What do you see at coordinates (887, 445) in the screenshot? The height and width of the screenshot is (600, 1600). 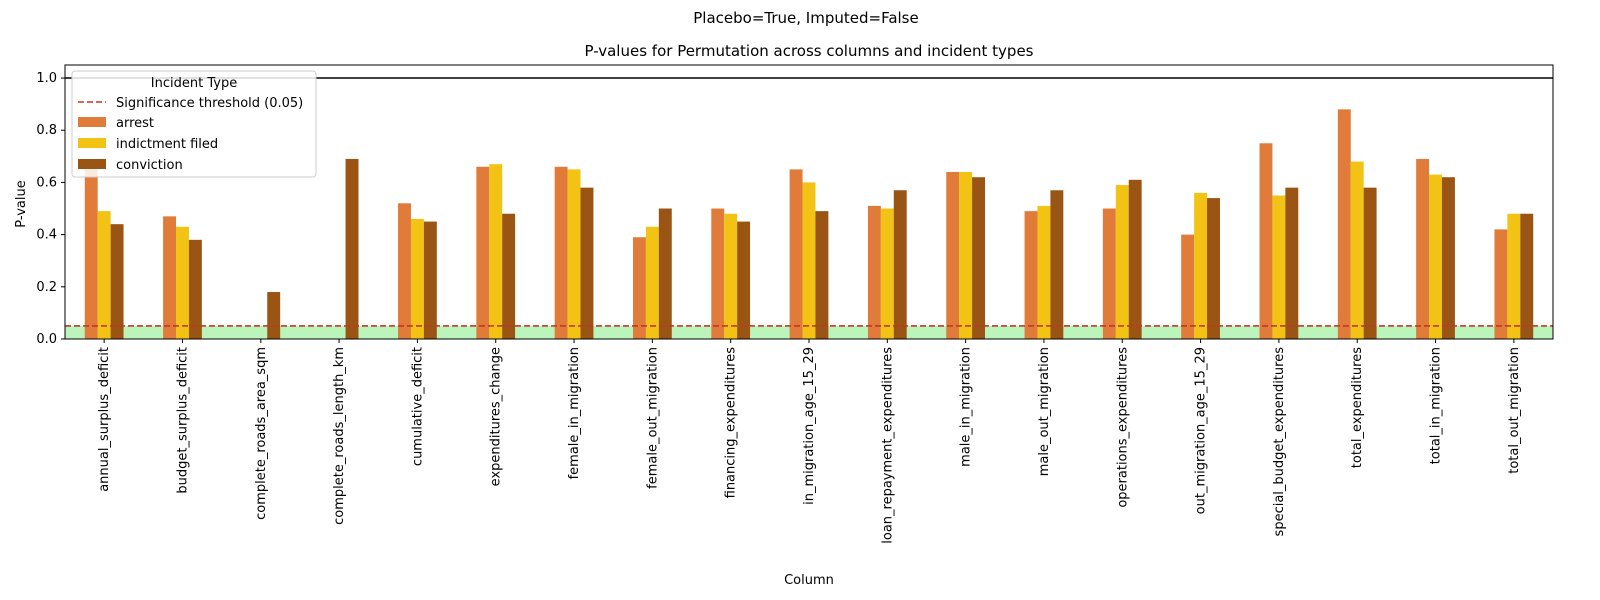 I see `x-tick-label: loan_repayment_expenditures` at bounding box center [887, 445].